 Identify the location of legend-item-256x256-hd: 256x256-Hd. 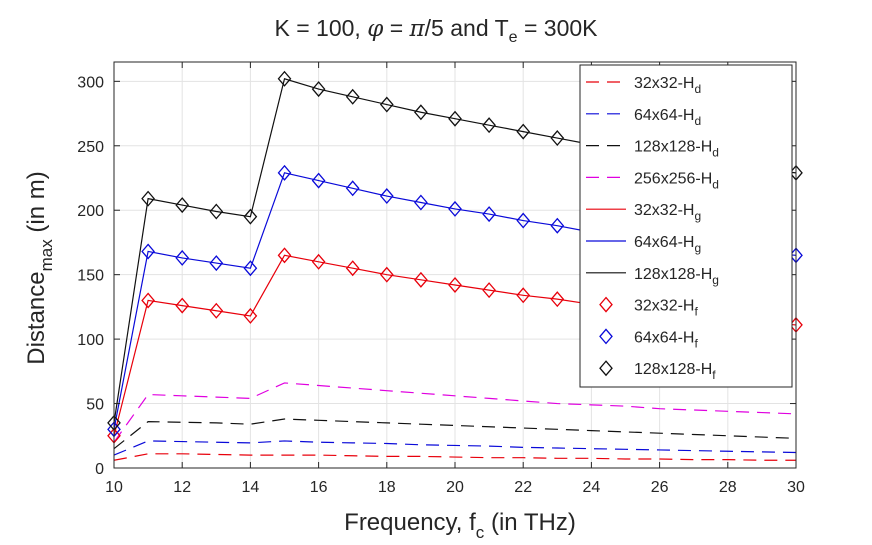
(652, 180).